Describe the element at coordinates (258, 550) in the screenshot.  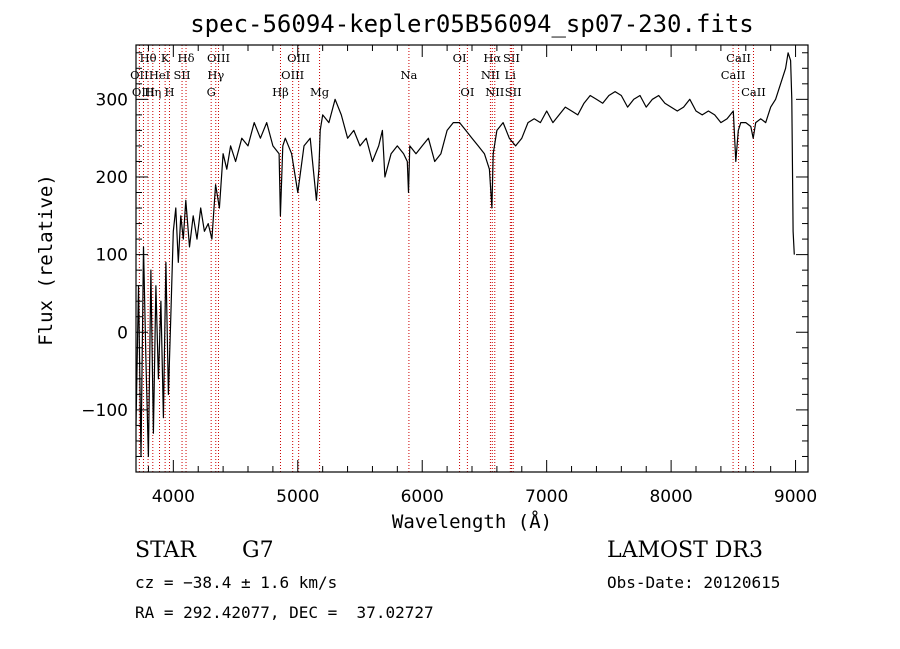
I see `object-subclass: G7` at that location.